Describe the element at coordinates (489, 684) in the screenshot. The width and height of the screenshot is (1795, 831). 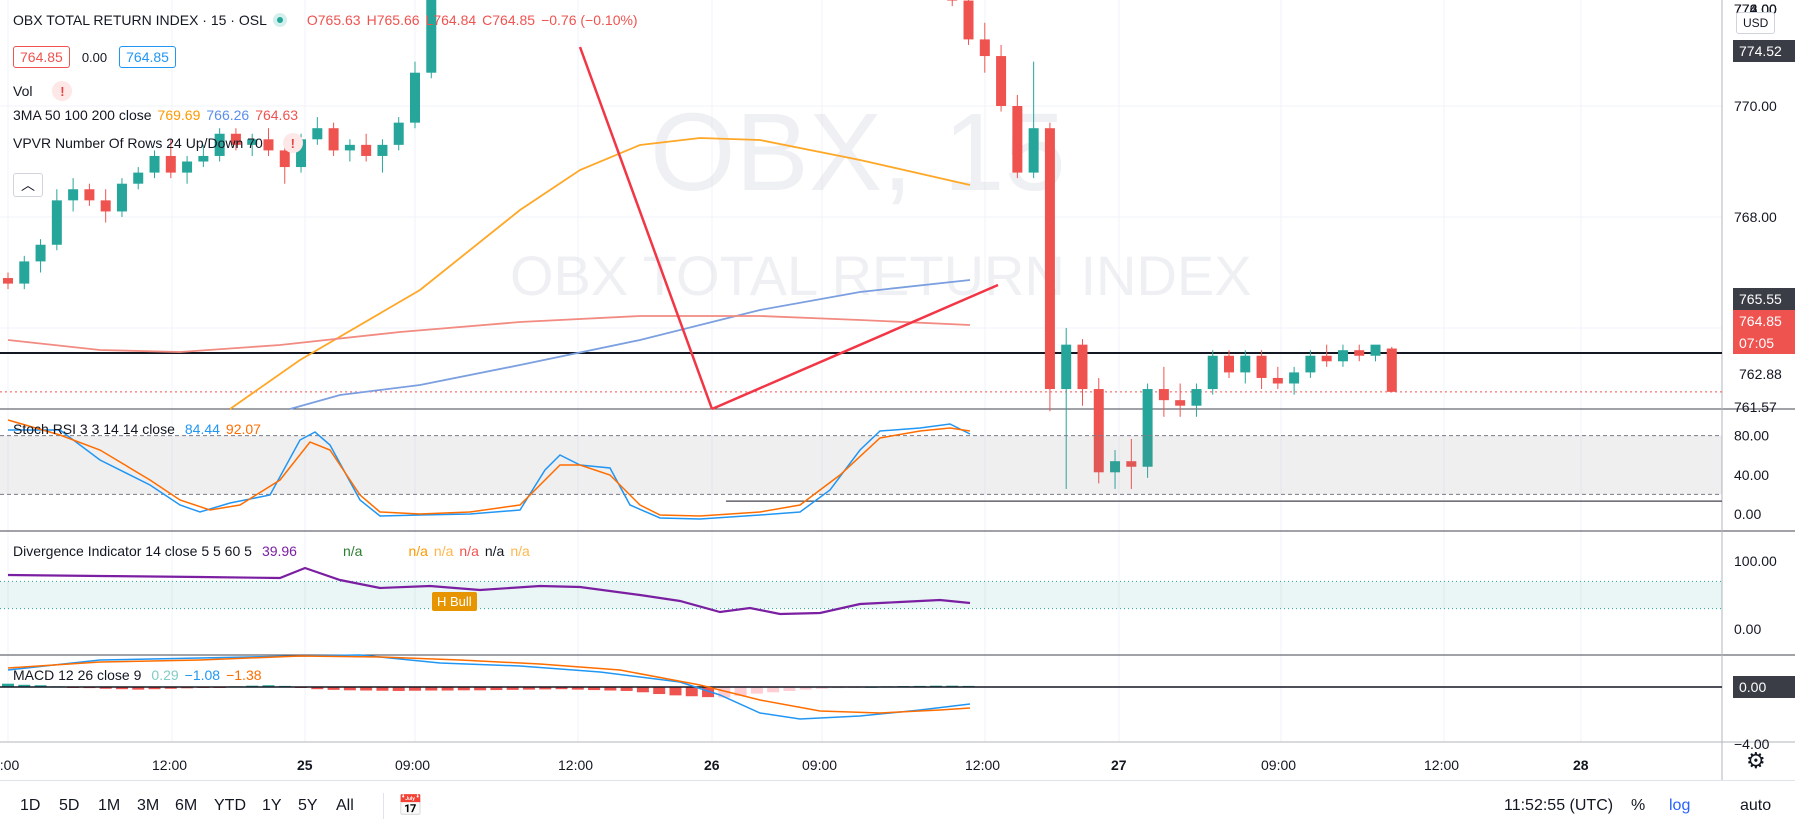
I see `macd-signal-line` at that location.